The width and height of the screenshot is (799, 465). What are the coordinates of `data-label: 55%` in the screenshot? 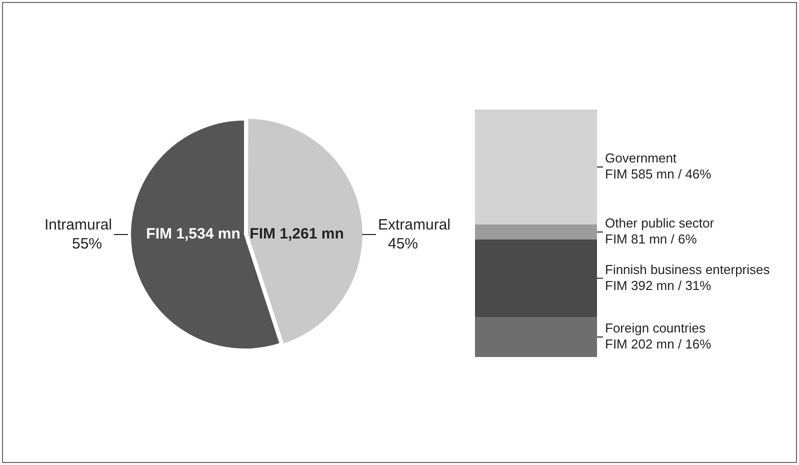 It's located at (87, 244).